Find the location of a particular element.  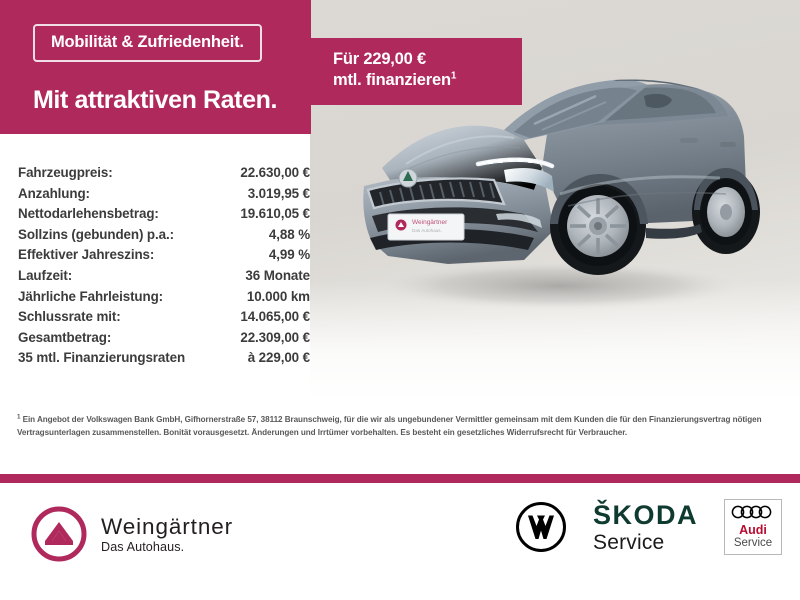

table-row: Schlussrate mit: 14.065,00 € is located at coordinates (164, 319).